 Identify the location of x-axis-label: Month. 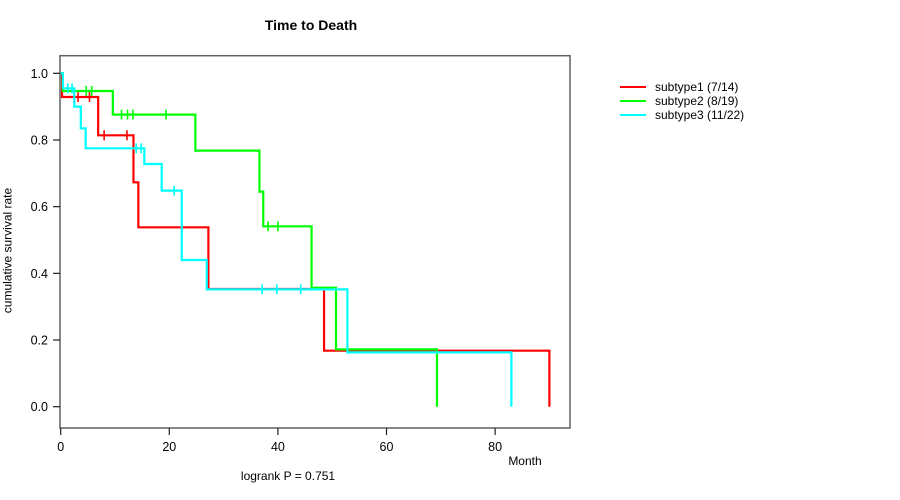
(525, 461).